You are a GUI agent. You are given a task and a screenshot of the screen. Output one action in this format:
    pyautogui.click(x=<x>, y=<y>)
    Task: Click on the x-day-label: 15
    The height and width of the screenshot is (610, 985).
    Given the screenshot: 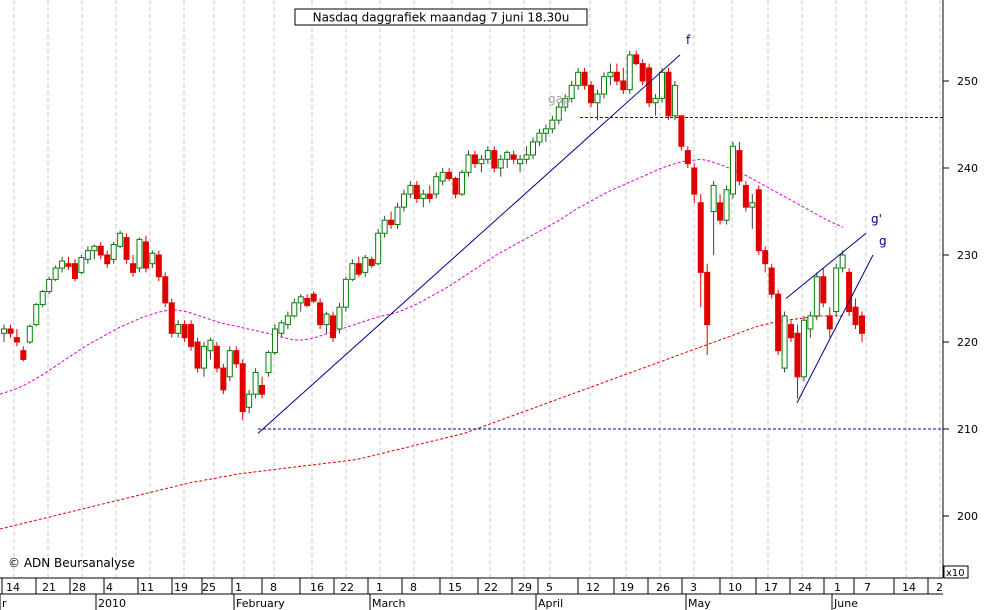 What is the action you would take?
    pyautogui.click(x=455, y=587)
    